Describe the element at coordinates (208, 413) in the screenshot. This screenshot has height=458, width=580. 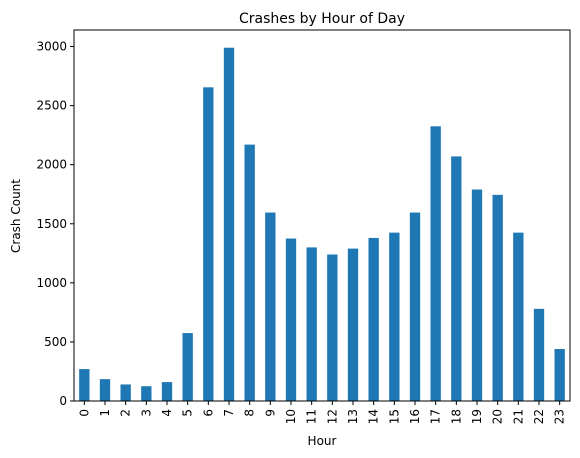
I see `x-tick-label: 6` at that location.